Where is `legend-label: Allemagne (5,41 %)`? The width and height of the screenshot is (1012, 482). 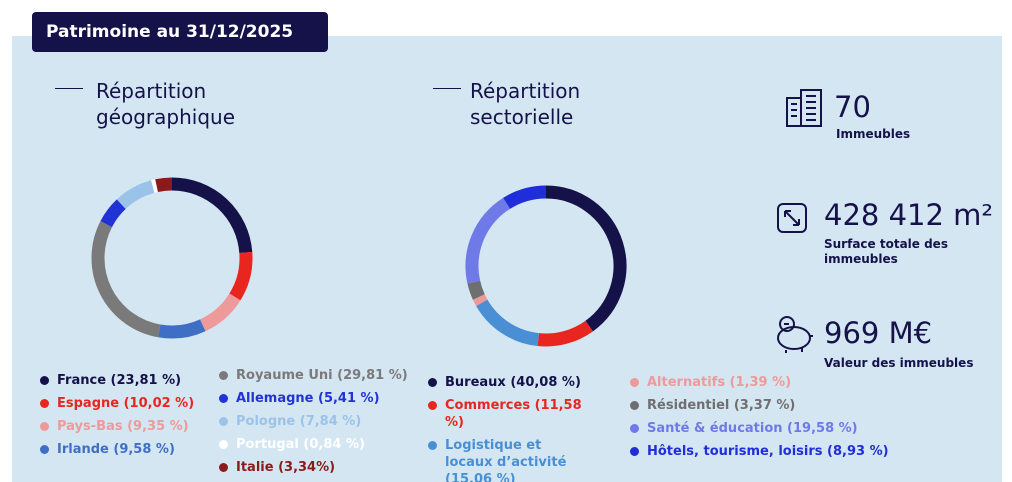 legend-label: Allemagne (5,41 %) is located at coordinates (308, 398).